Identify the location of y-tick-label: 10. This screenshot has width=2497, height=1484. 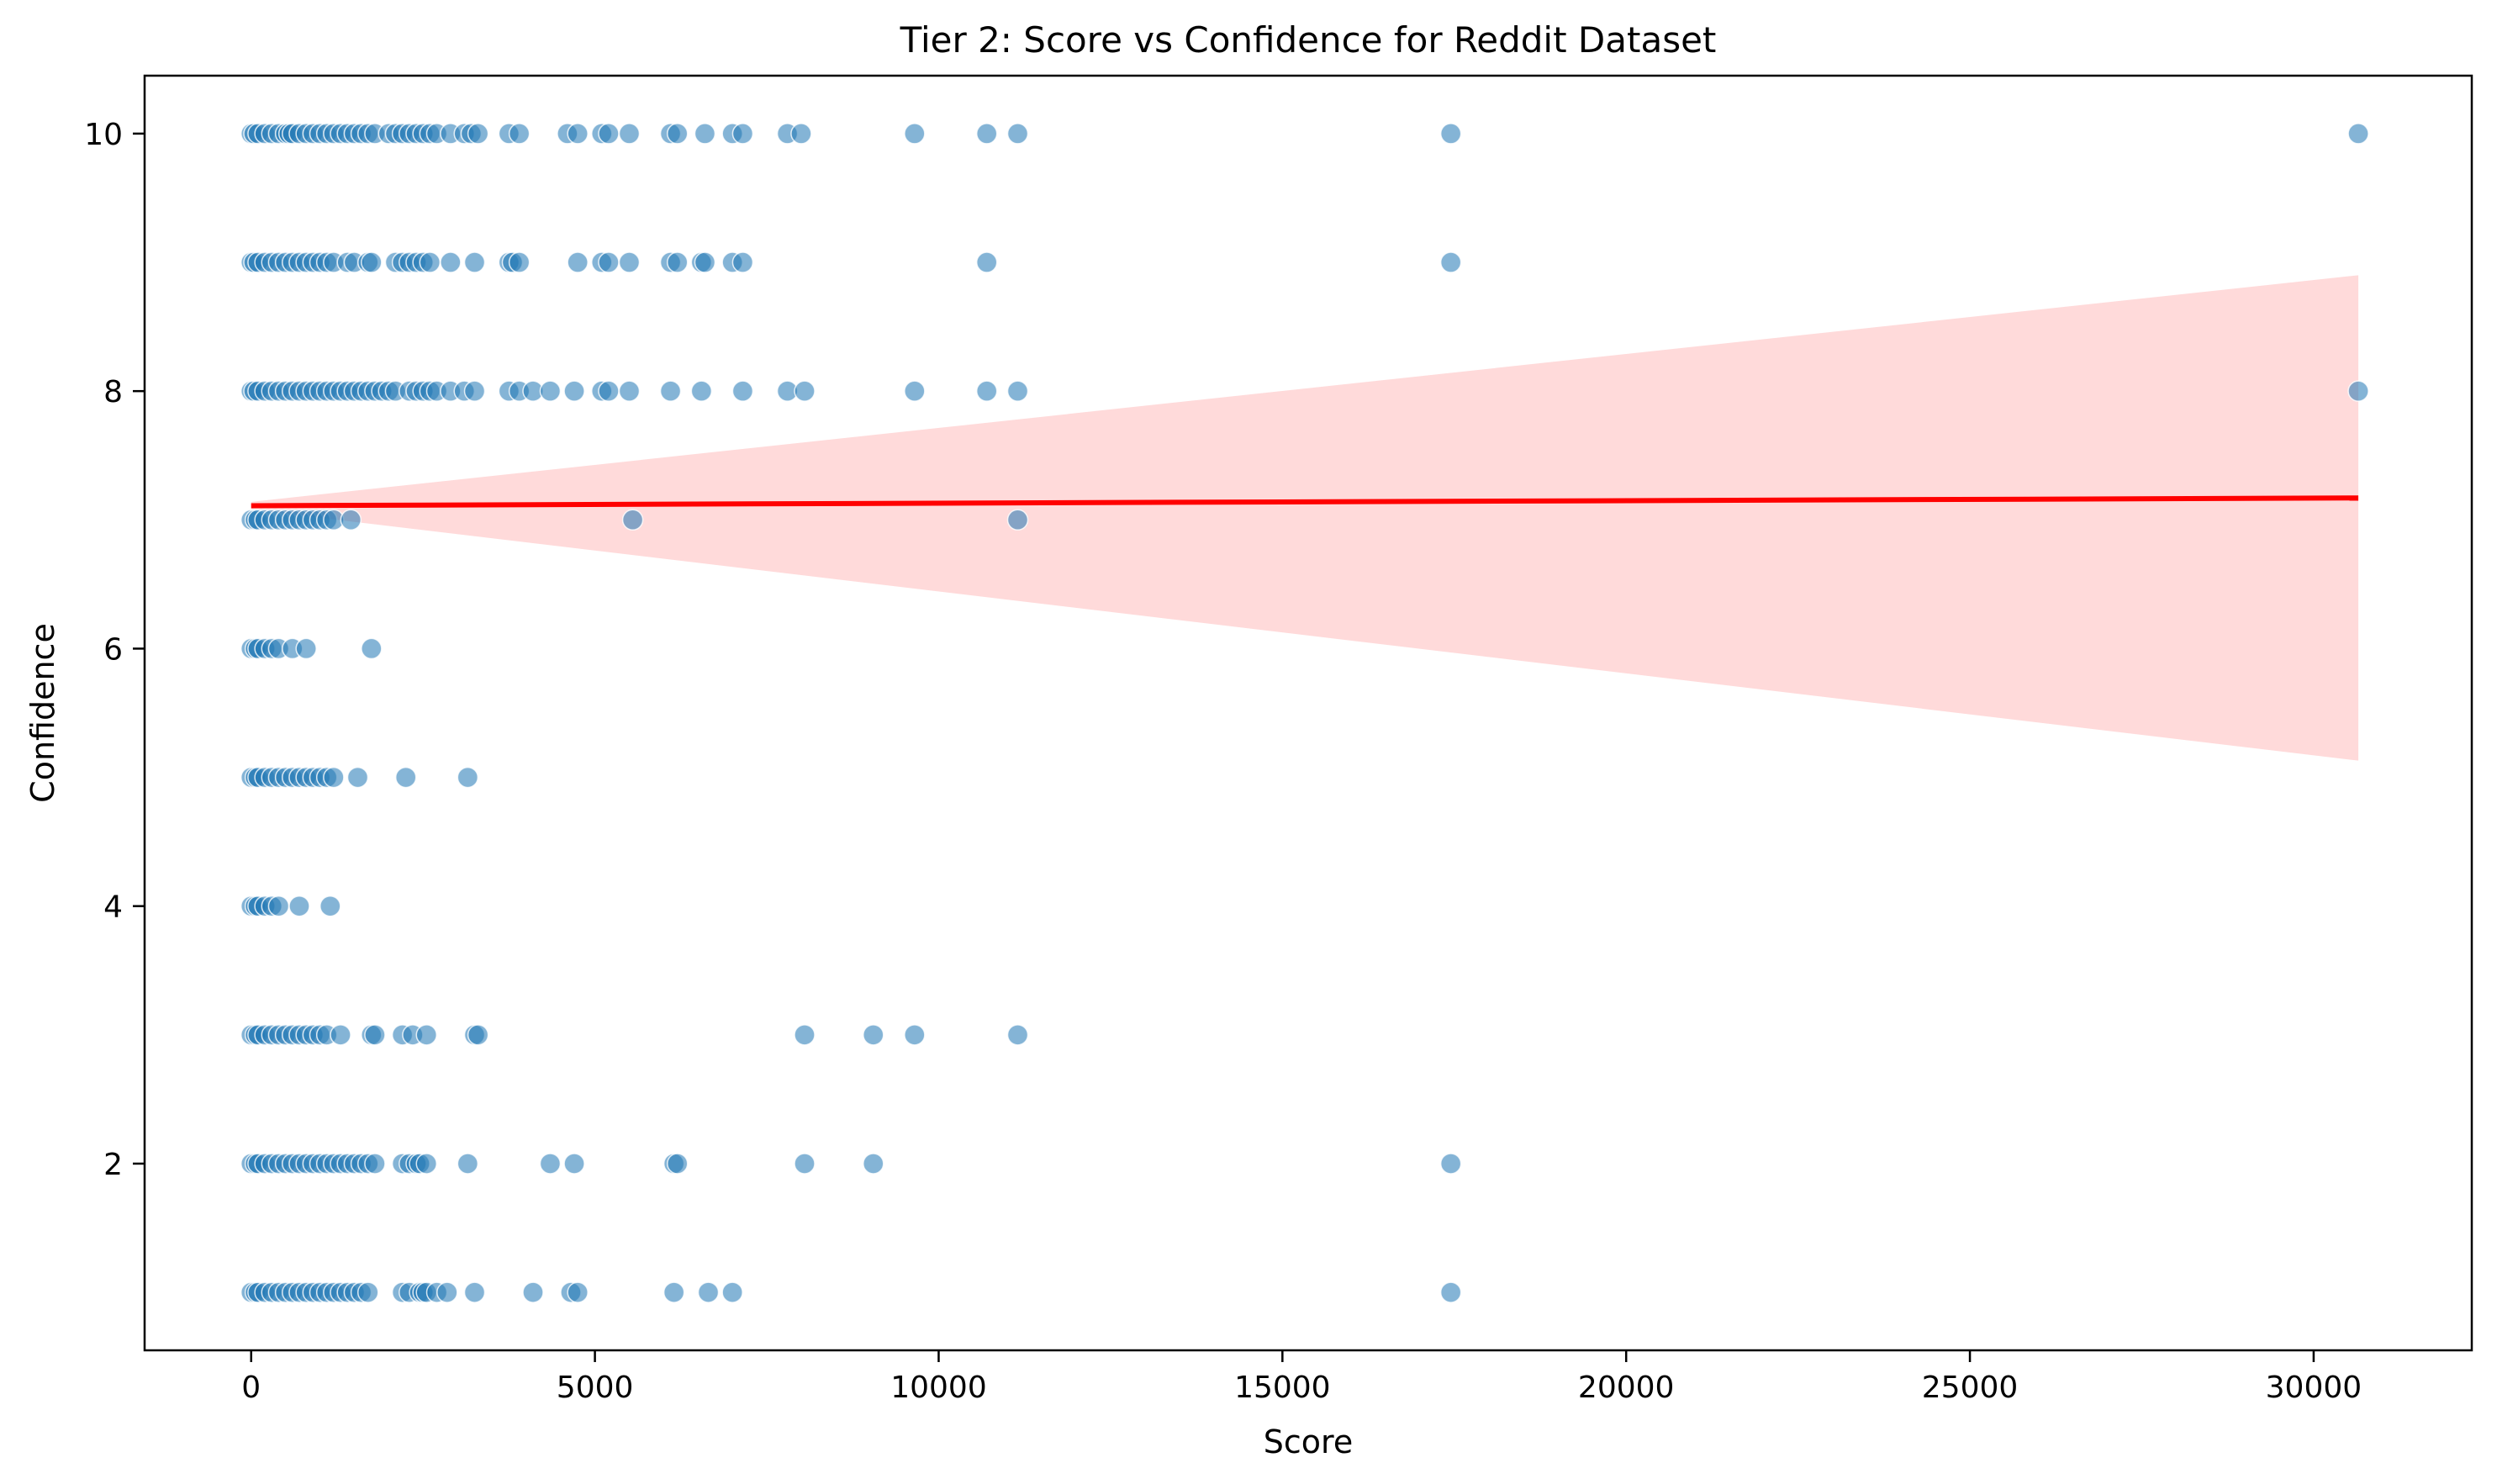
(103, 135).